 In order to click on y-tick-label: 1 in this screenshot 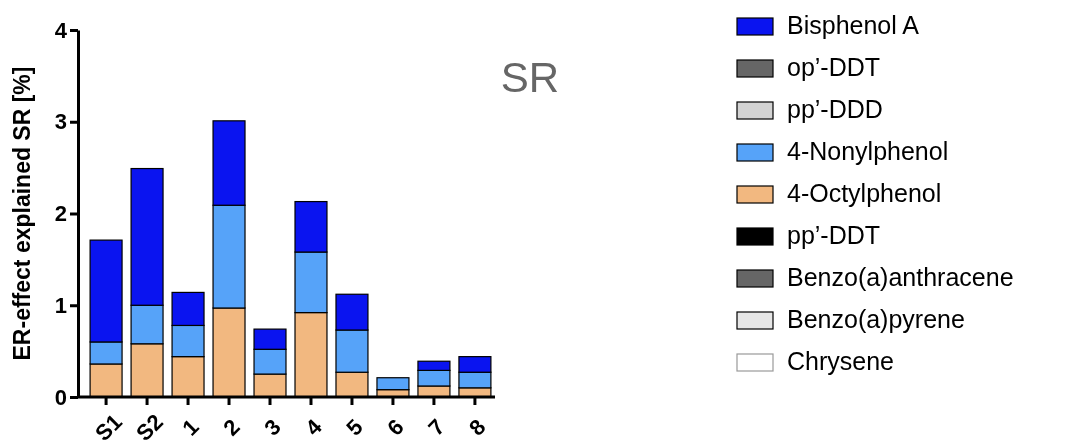, I will do `click(60, 305)`.